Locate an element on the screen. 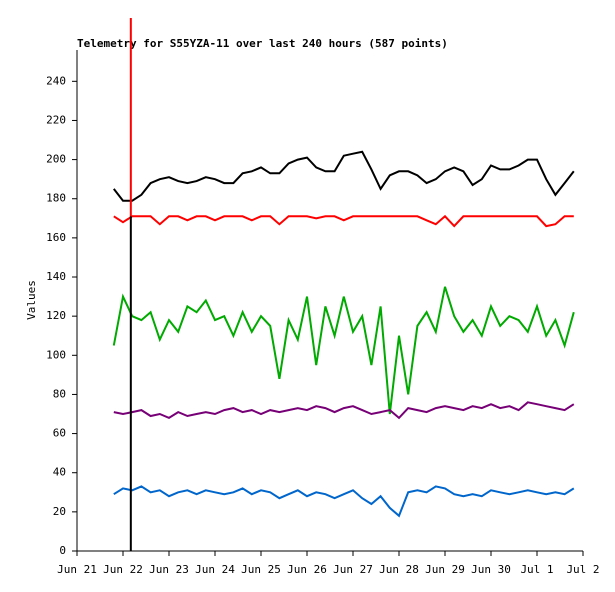 Image resolution: width=615 pixels, height=592 pixels. y-axis-label: Values is located at coordinates (31, 300).